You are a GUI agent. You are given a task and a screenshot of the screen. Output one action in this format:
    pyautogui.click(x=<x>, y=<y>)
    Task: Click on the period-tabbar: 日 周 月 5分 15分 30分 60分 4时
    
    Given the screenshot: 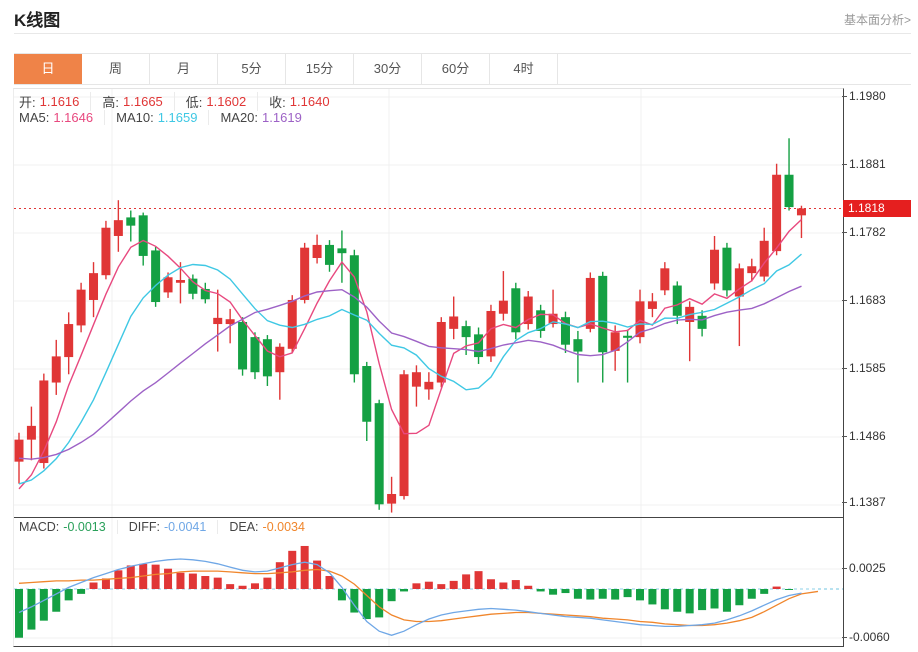 What is the action you would take?
    pyautogui.click(x=462, y=69)
    